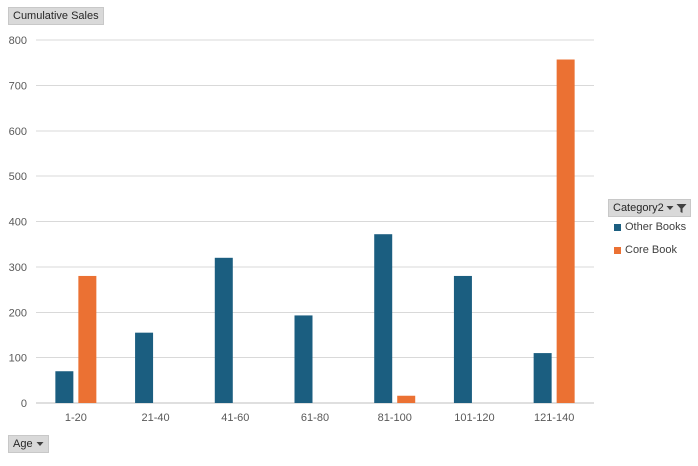 This screenshot has height=466, width=698. What do you see at coordinates (235, 418) in the screenshot?
I see `x-tick-label: 41-60` at bounding box center [235, 418].